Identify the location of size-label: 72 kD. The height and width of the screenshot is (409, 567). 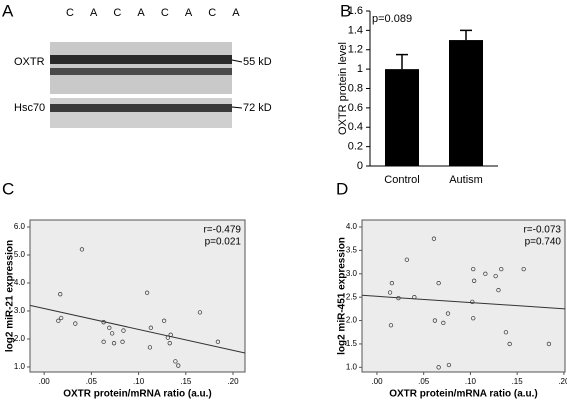
(257, 108).